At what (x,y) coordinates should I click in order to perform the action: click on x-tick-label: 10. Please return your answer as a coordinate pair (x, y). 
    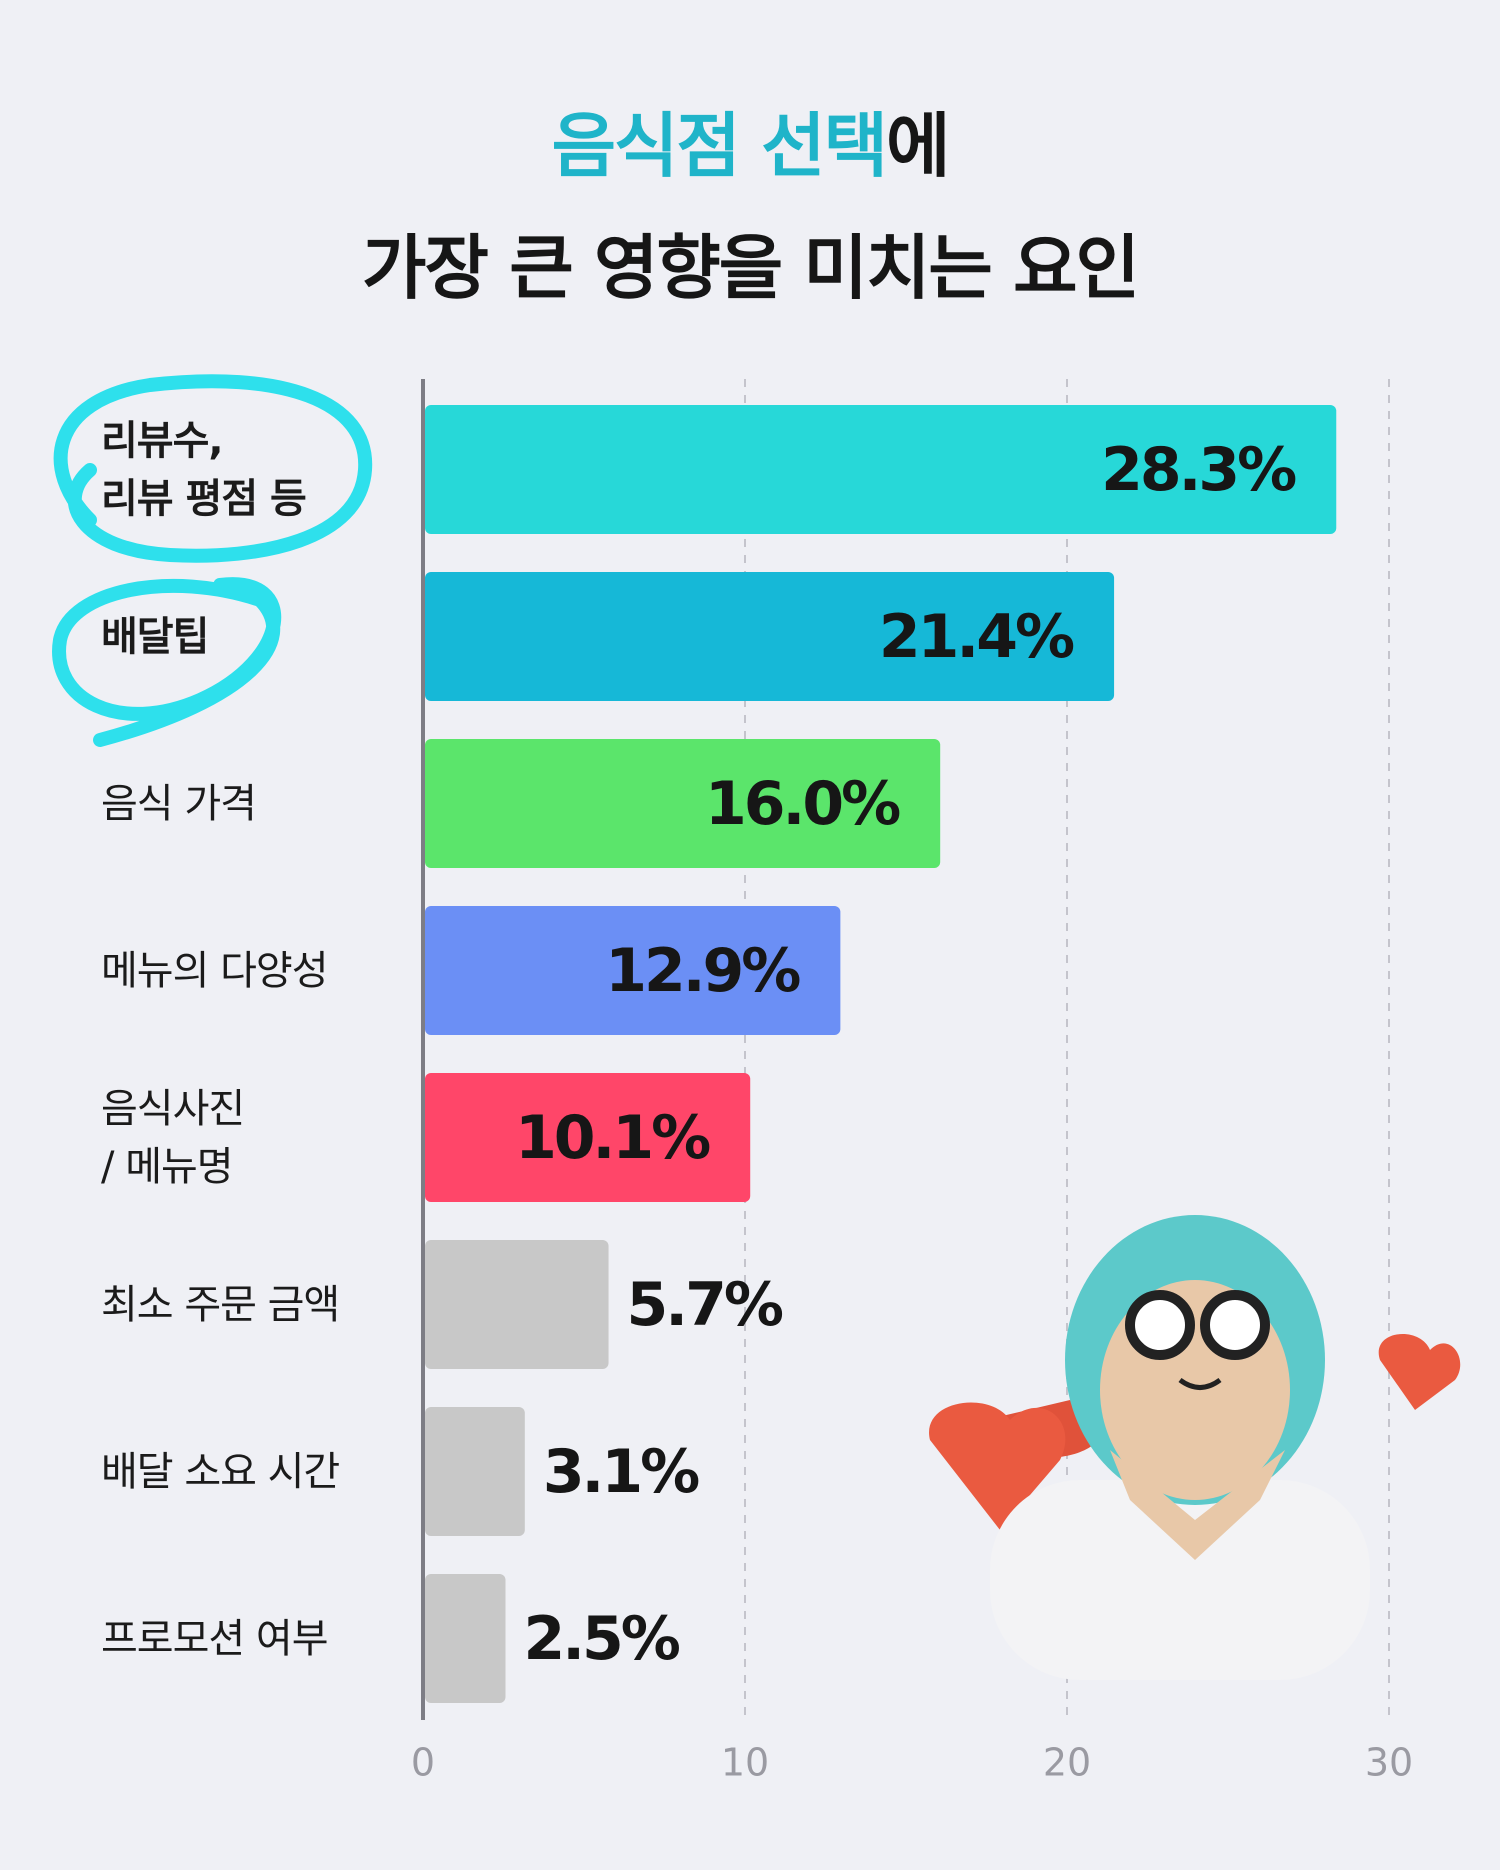
    Looking at the image, I should click on (745, 1763).